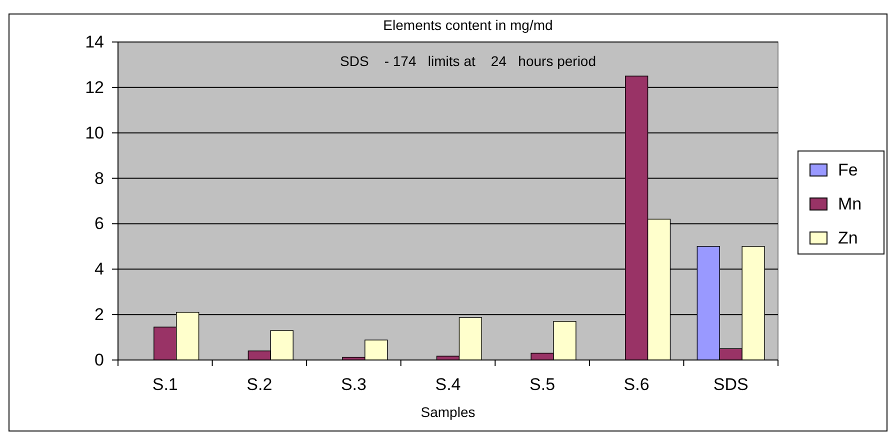  What do you see at coordinates (468, 61) in the screenshot?
I see `text: SDS - 174 limits at 24 hours period` at bounding box center [468, 61].